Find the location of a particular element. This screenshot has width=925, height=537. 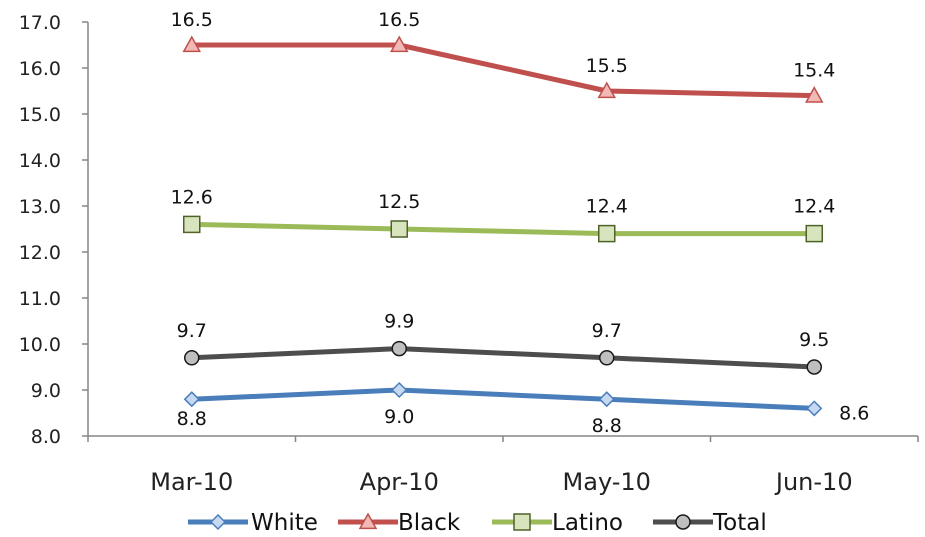

data-label-total: 9.5 is located at coordinates (814, 340).